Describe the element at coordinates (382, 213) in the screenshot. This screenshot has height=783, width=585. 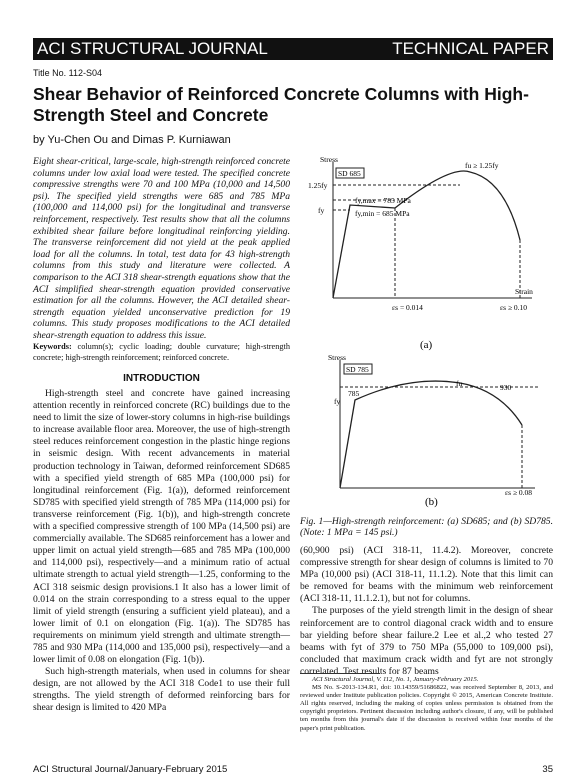
I see `label: fy,min = 685 MPa` at that location.